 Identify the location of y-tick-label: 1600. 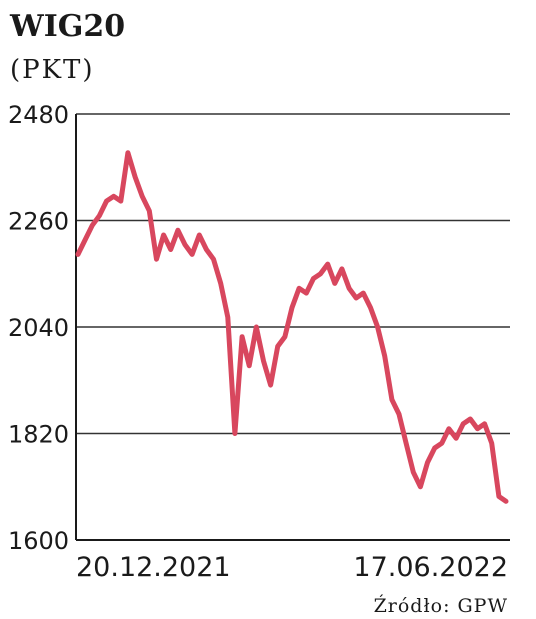
(38, 541).